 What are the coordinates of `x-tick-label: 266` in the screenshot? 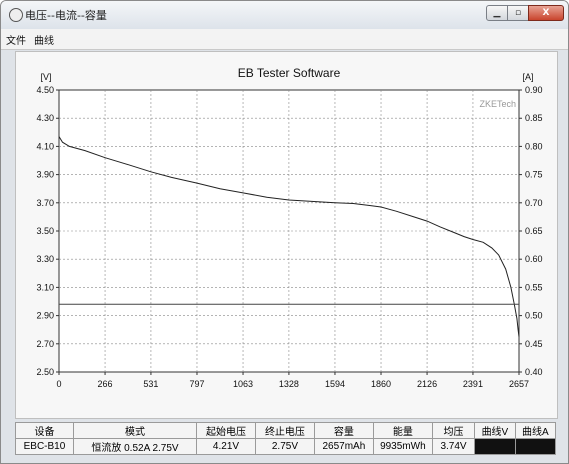 It's located at (105, 384).